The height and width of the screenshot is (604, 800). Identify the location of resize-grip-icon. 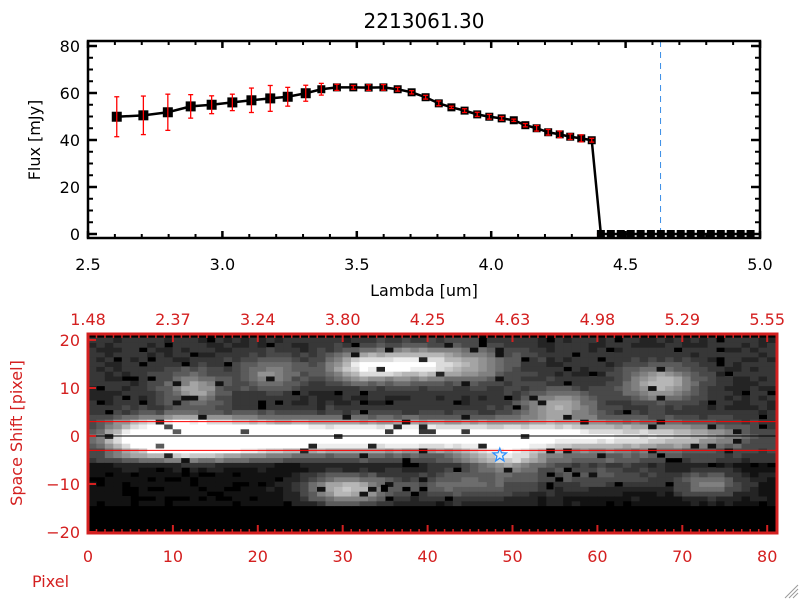
(791, 591).